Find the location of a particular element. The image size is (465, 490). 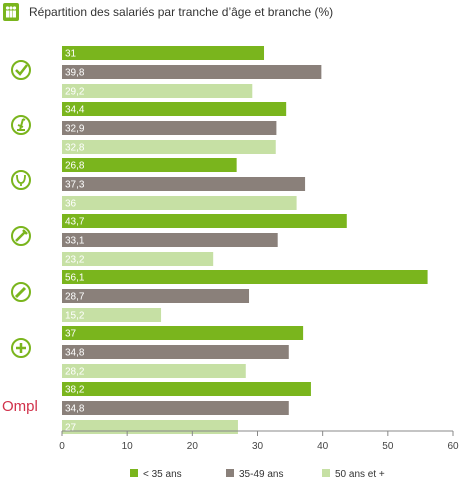

bar-value-label: 38,2 is located at coordinates (75, 390).